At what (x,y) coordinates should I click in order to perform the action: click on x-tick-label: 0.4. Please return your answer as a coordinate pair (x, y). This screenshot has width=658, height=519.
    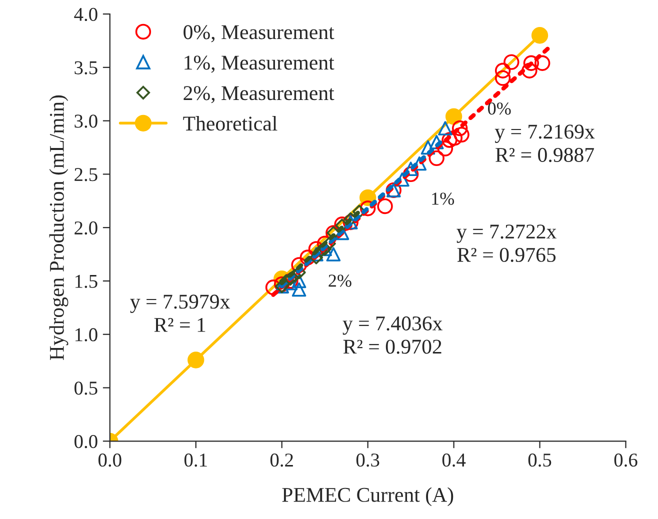
    Looking at the image, I should click on (454, 460).